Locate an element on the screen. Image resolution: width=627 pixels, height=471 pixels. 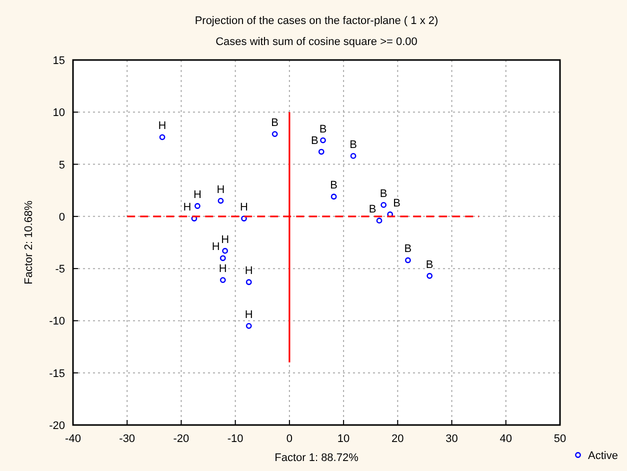
y-tick-label: -5 is located at coordinates (60, 270).